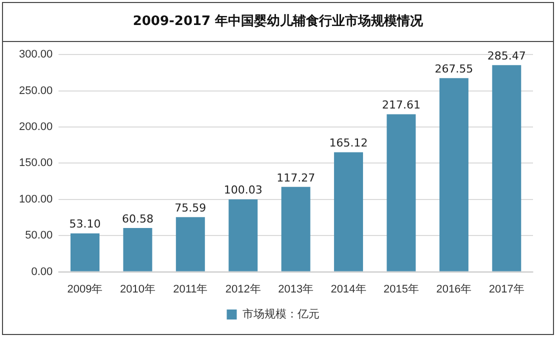 The width and height of the screenshot is (556, 337). I want to click on x-tick-label: 2009年, so click(85, 289).